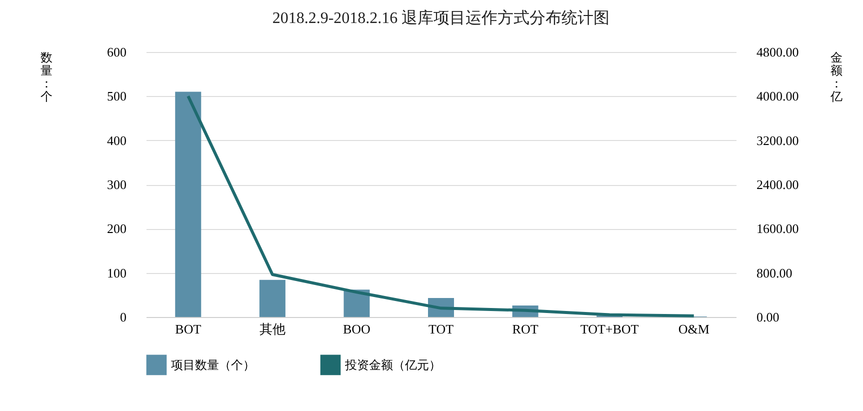 The height and width of the screenshot is (411, 863). I want to click on y2-tick-label: 4800.00, so click(777, 52).